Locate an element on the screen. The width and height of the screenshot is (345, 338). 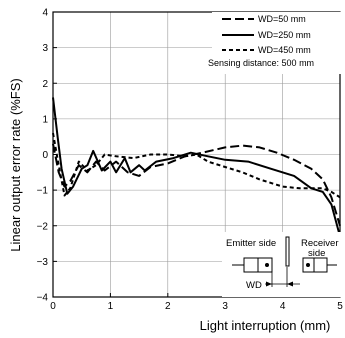
x-axis-title: Light interruption (mm) is located at coordinates (265, 325).